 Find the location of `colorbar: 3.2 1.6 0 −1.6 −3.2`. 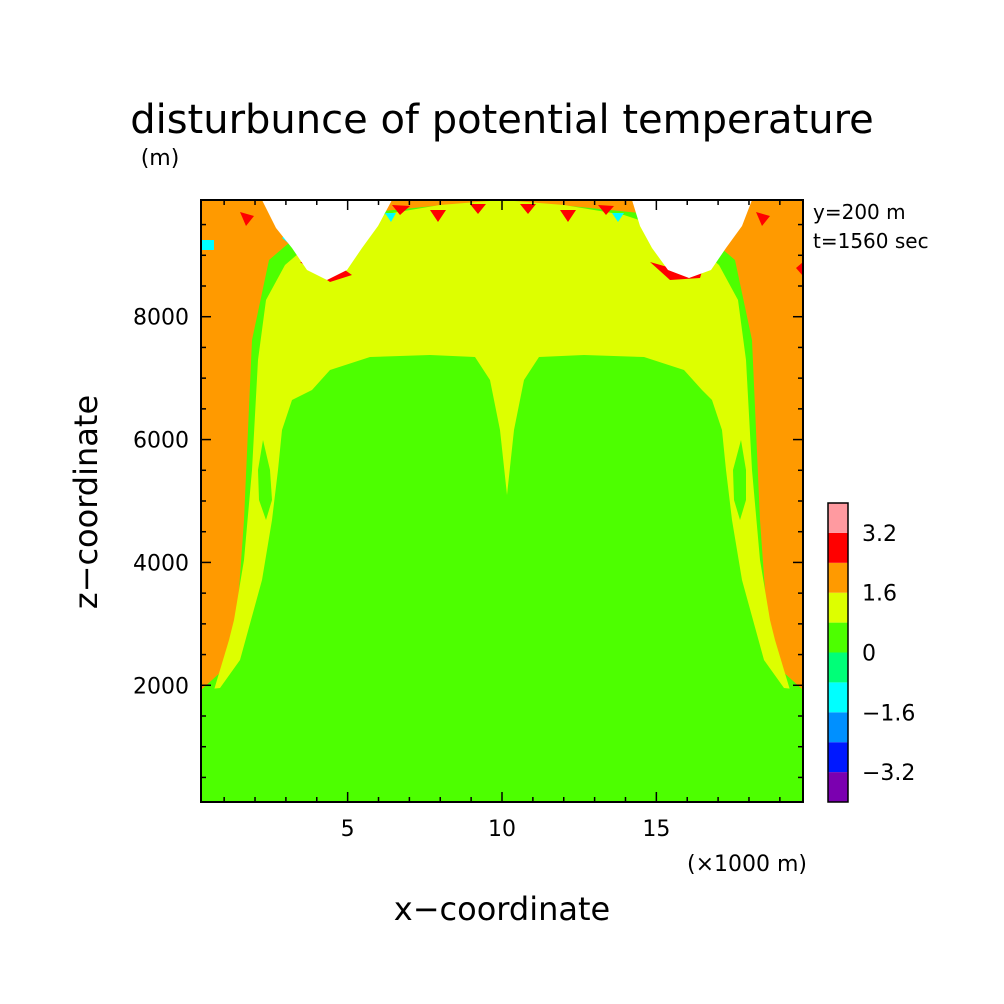

colorbar: 3.2 1.6 0 −1.6 −3.2 is located at coordinates (871, 652).